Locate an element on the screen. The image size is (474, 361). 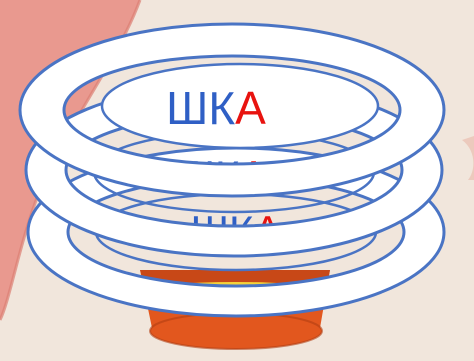
right-decorative-shape is located at coordinates (468, 158).